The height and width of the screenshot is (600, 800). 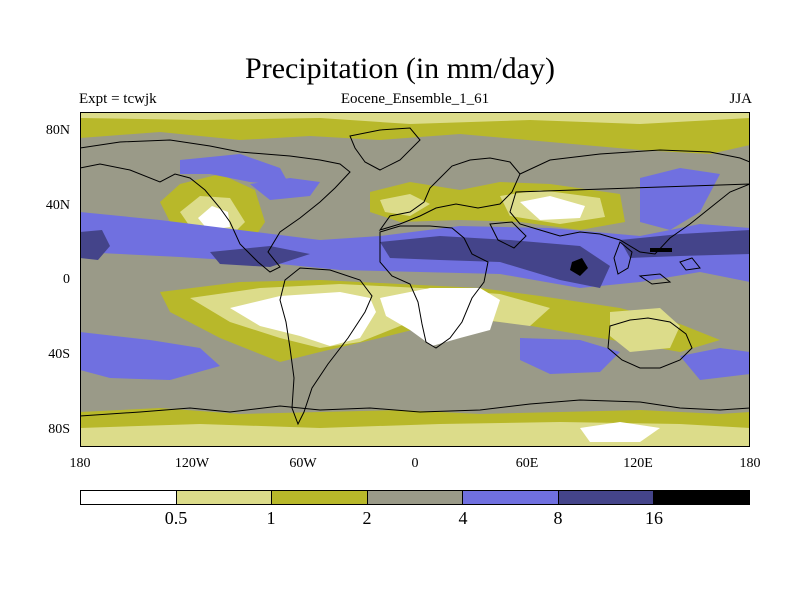 I want to click on colorbar, so click(x=415, y=497).